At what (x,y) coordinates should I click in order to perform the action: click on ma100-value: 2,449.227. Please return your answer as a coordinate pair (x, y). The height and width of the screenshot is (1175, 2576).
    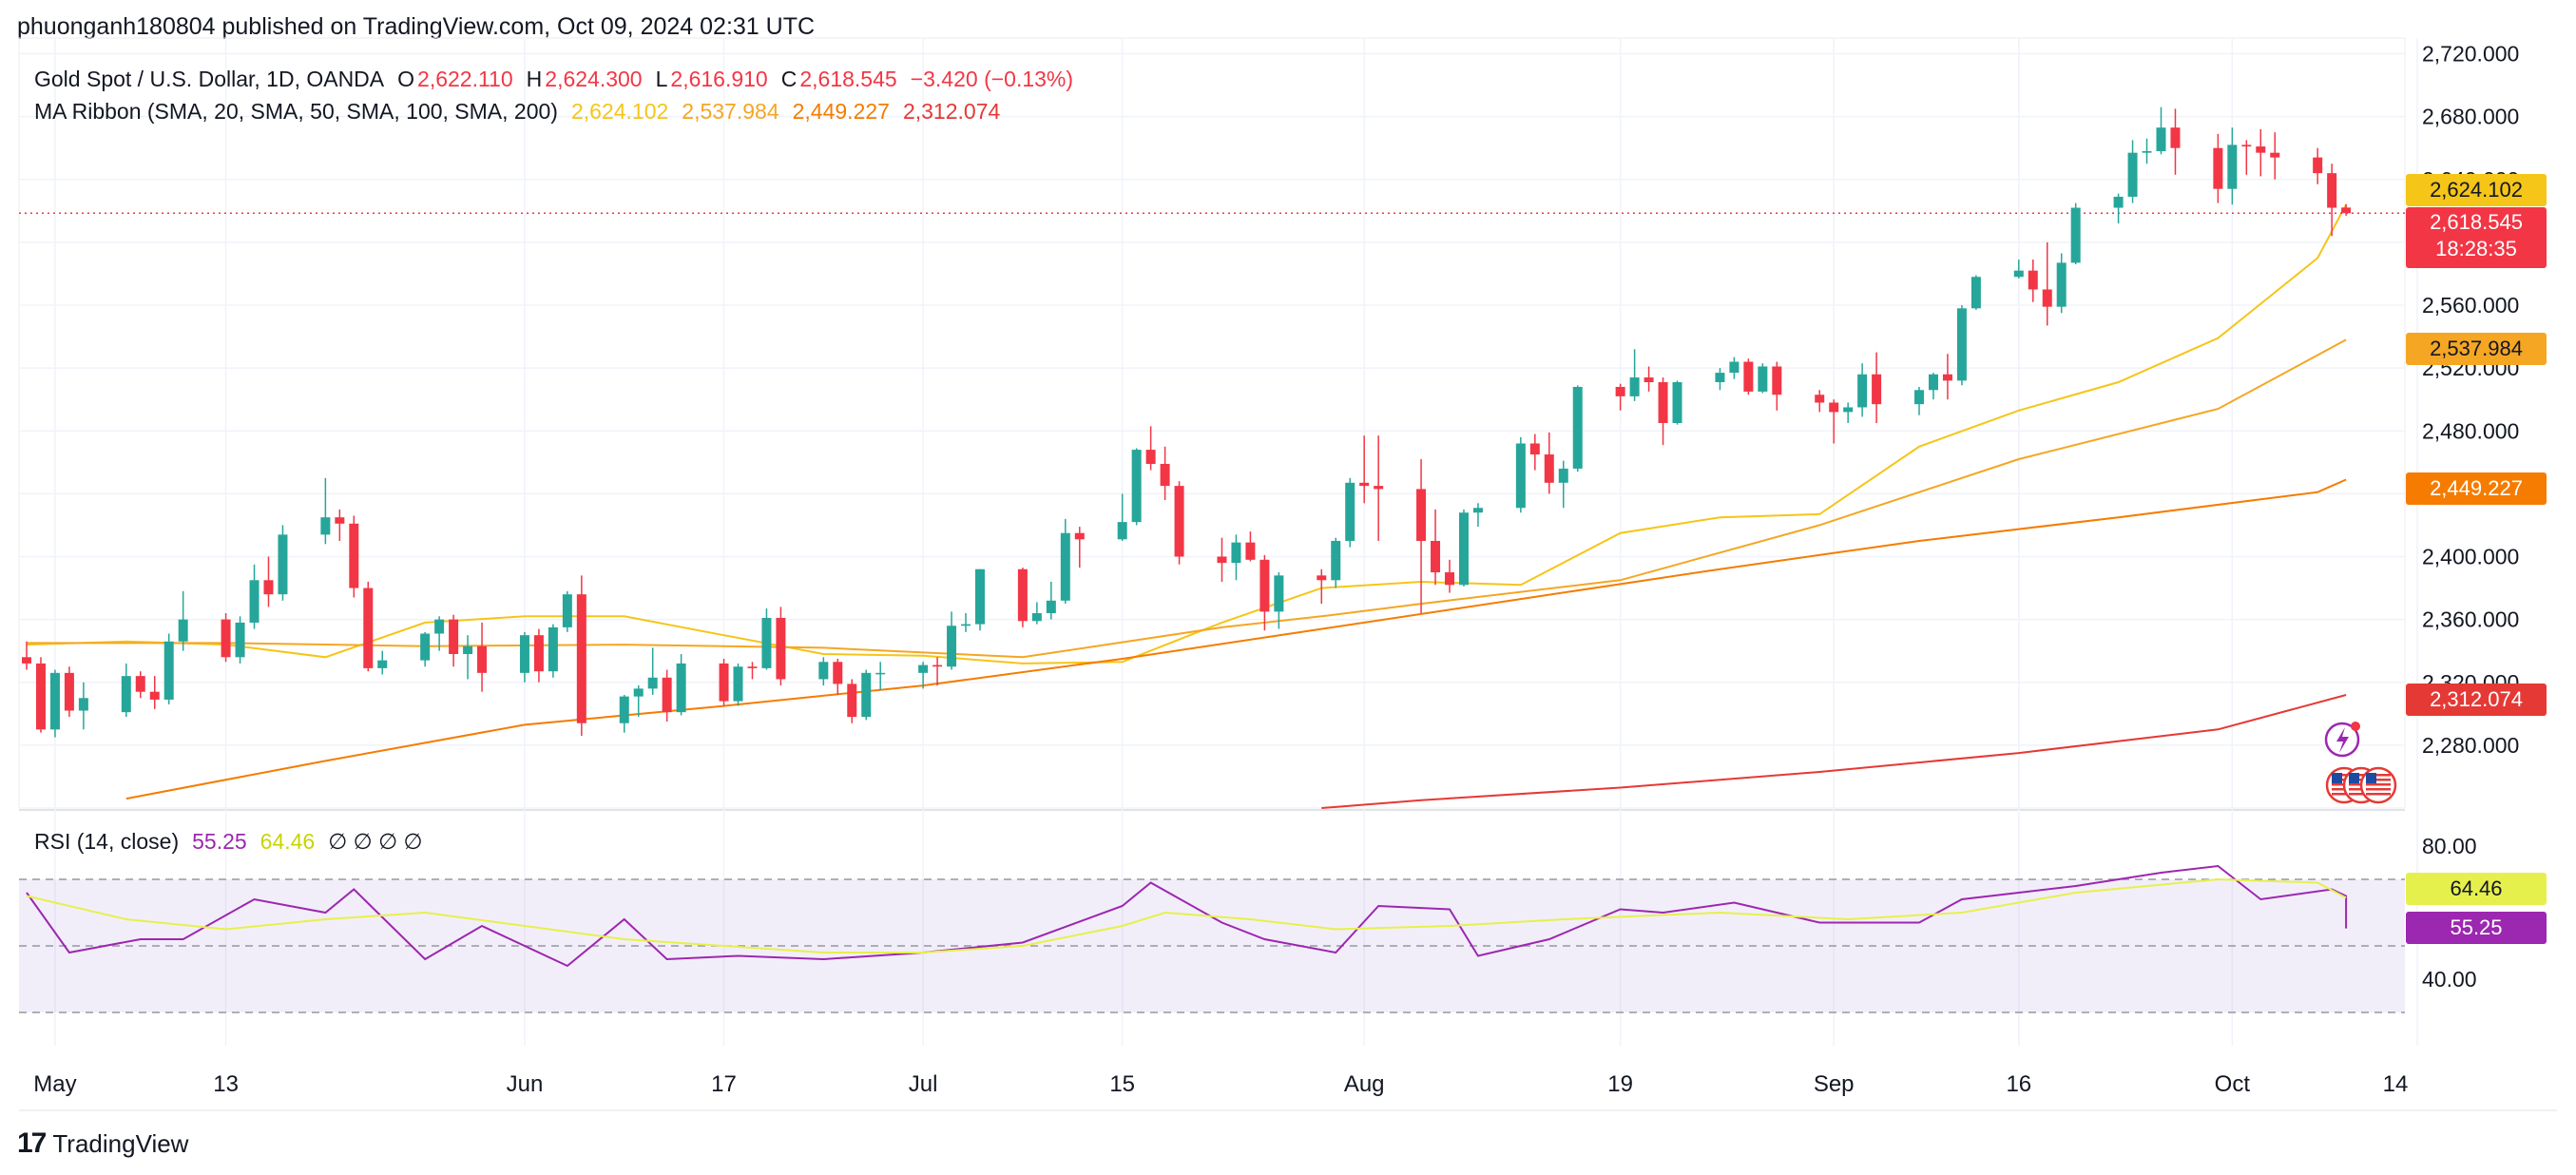
    Looking at the image, I should click on (841, 111).